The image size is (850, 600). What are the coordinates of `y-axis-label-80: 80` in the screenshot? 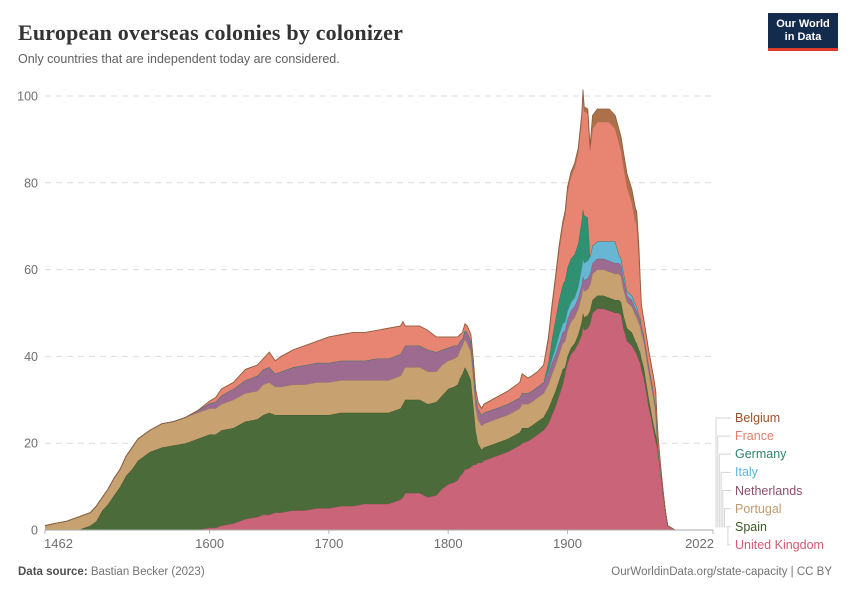 It's located at (31, 183).